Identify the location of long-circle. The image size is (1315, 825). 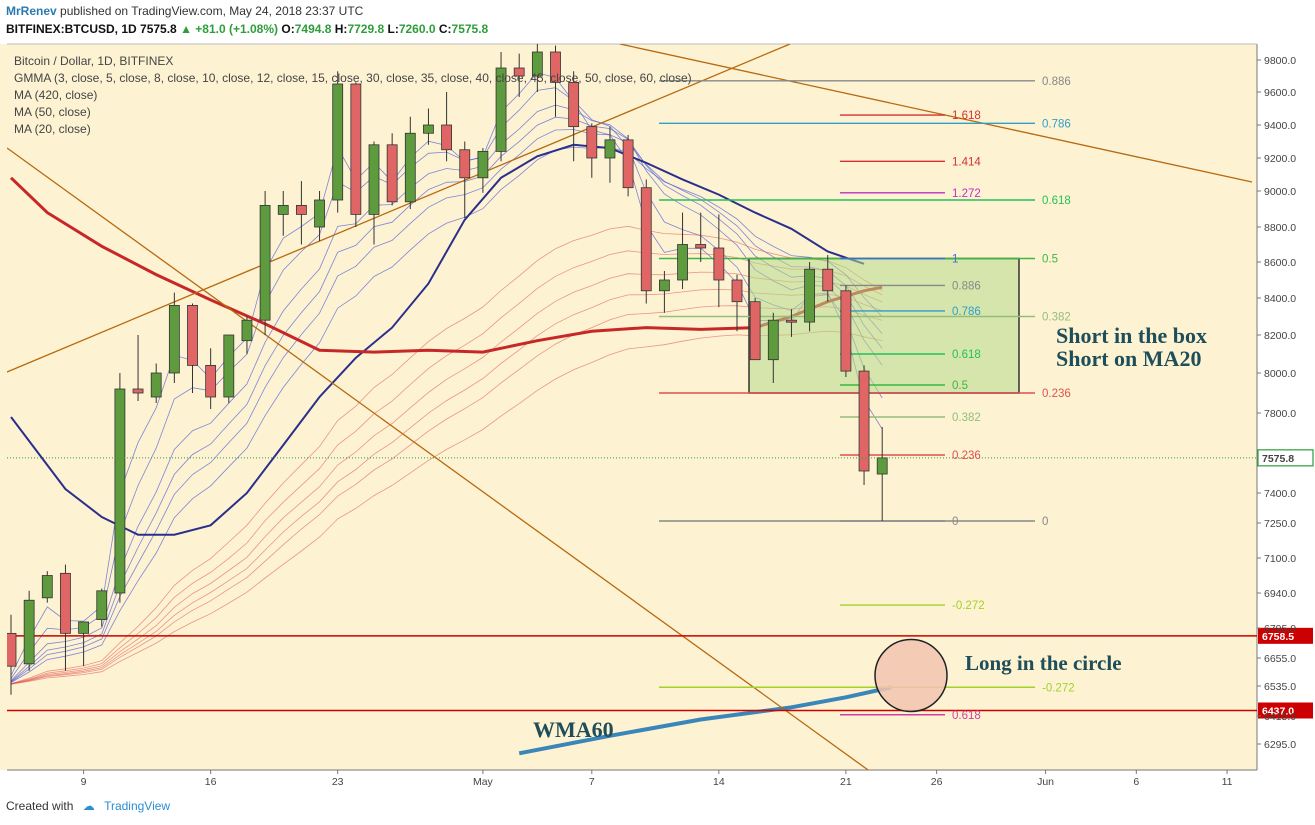
(911, 675).